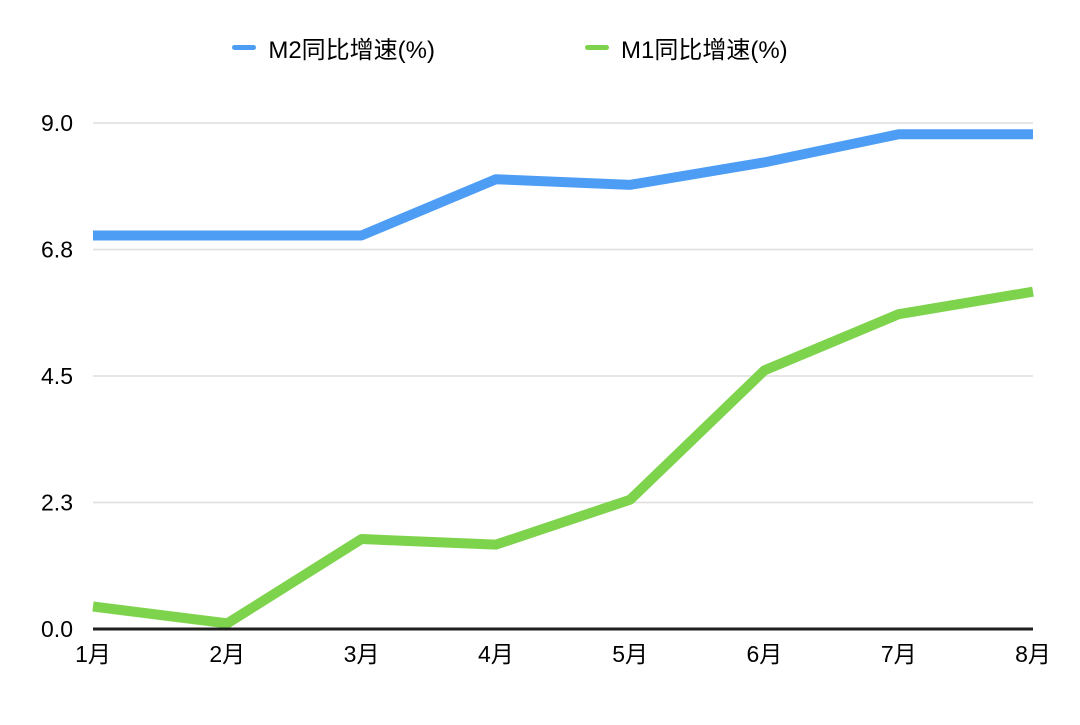 The height and width of the screenshot is (725, 1080). I want to click on y-tick-label: 0.0, so click(57, 629).